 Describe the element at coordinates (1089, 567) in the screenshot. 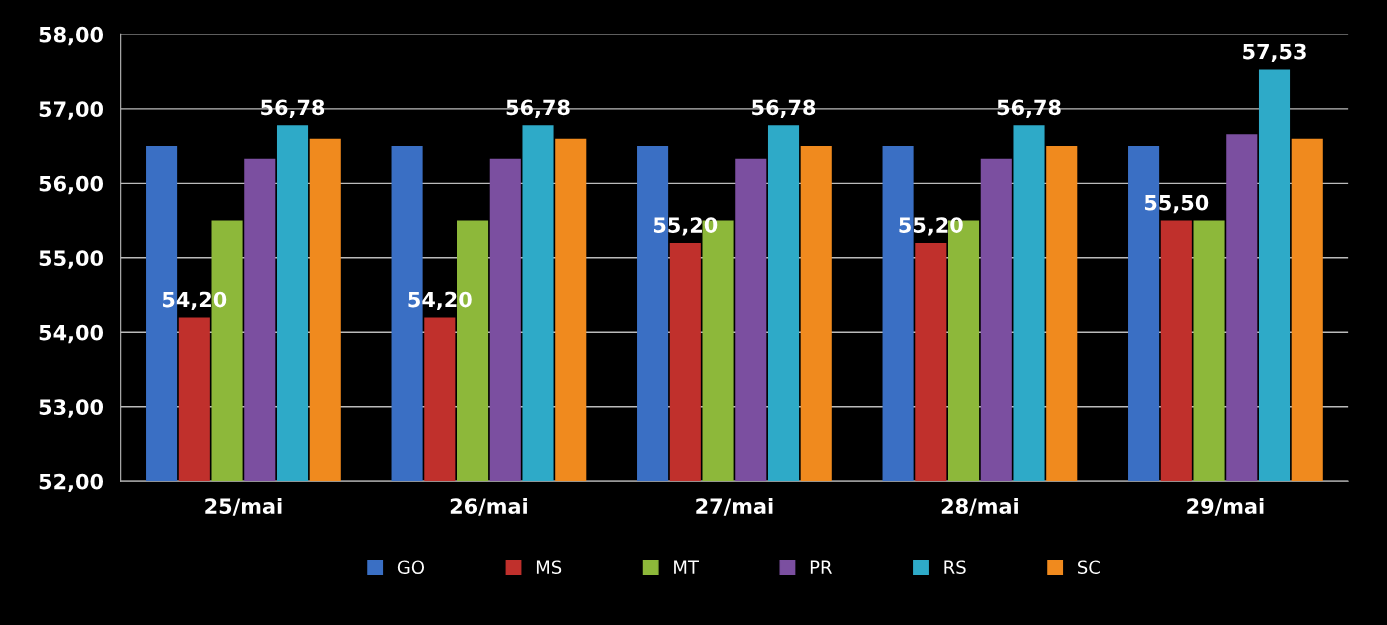

I see `legend-label: SC` at that location.